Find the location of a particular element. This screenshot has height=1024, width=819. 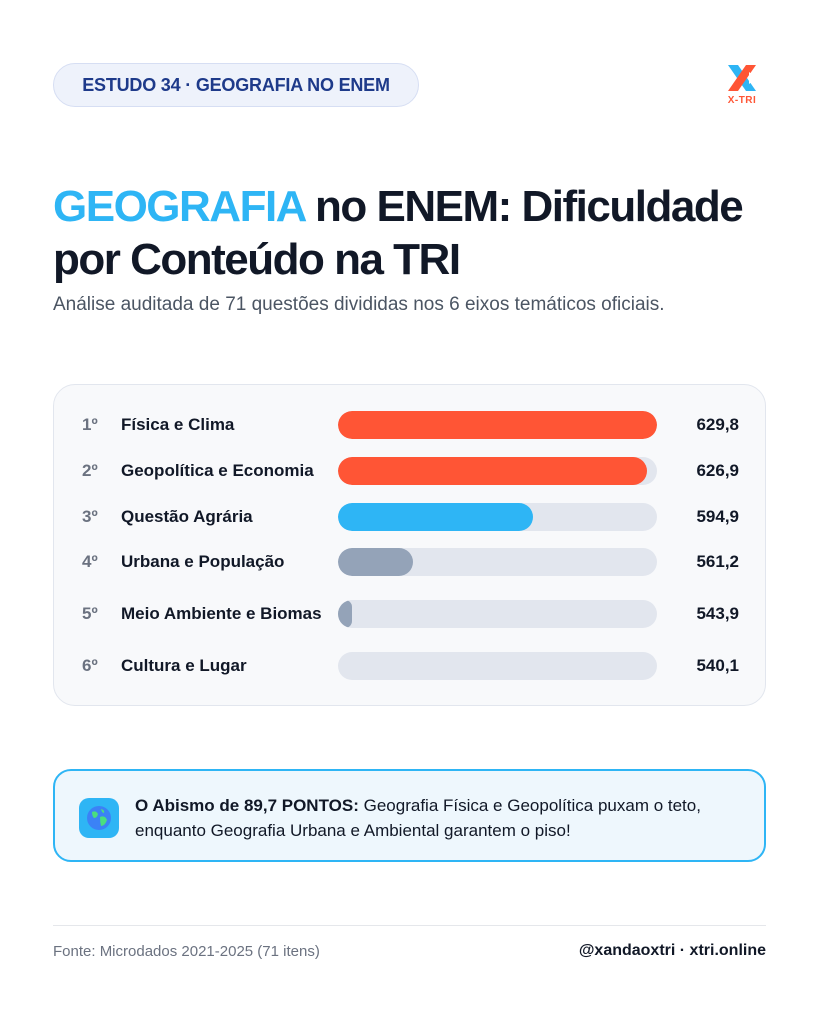

value-label: 594,9 is located at coordinates (717, 516).